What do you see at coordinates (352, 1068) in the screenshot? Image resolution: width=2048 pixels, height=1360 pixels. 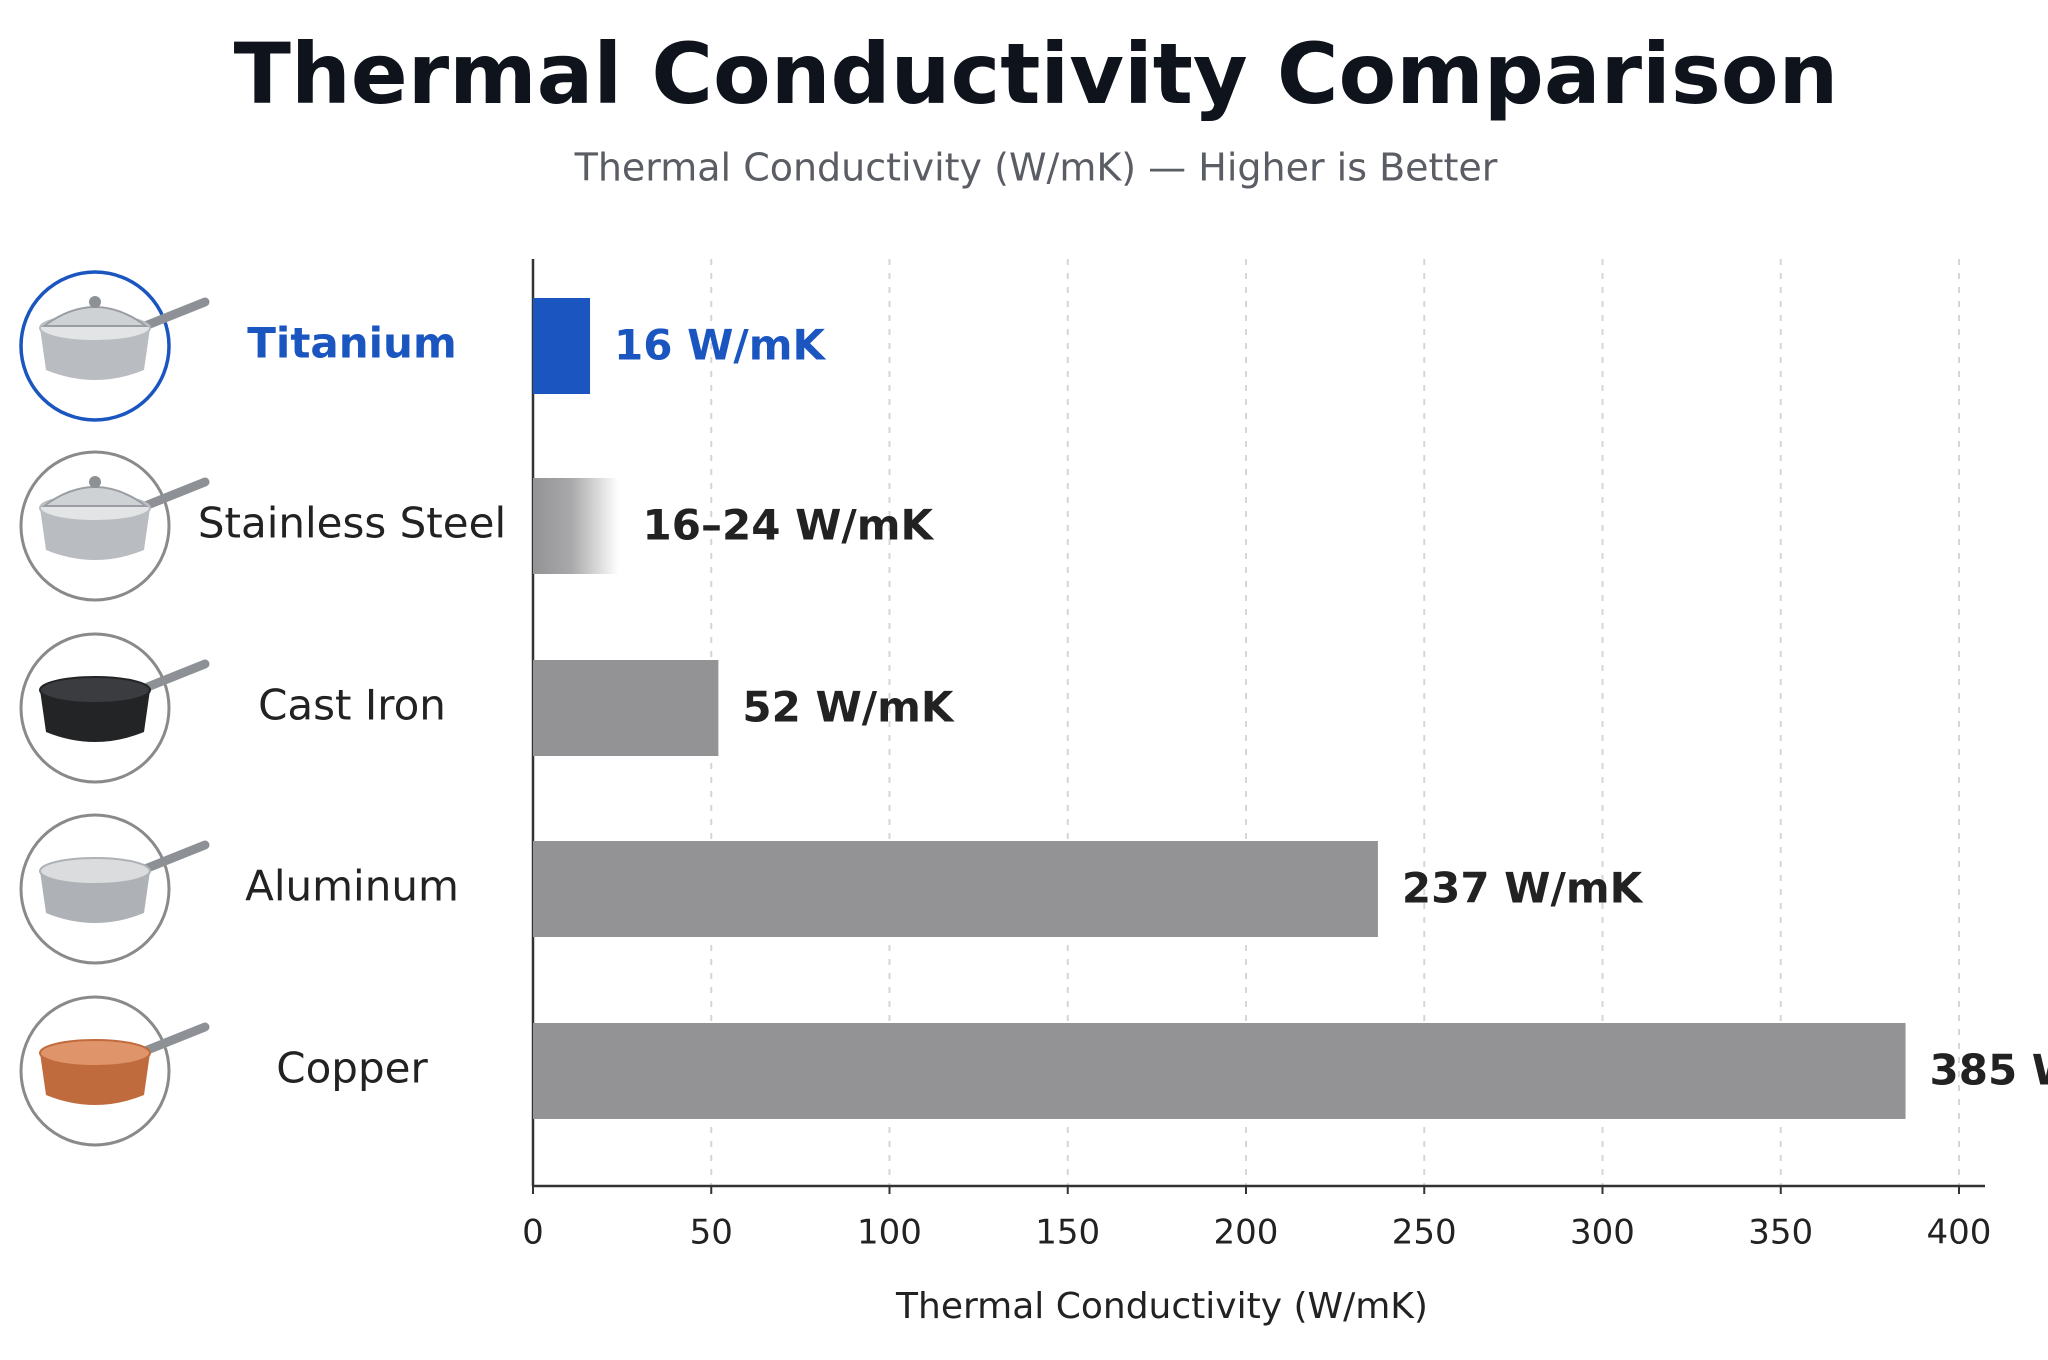 I see `category-label: Copper` at bounding box center [352, 1068].